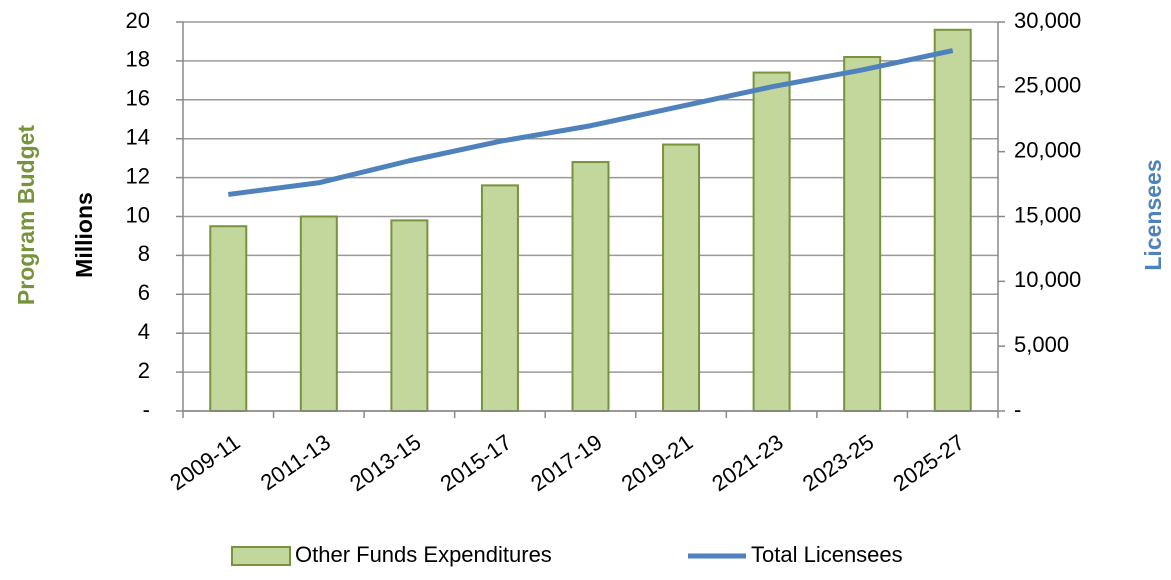 The height and width of the screenshot is (580, 1171). What do you see at coordinates (138, 137) in the screenshot?
I see `y-tick-label: 14` at bounding box center [138, 137].